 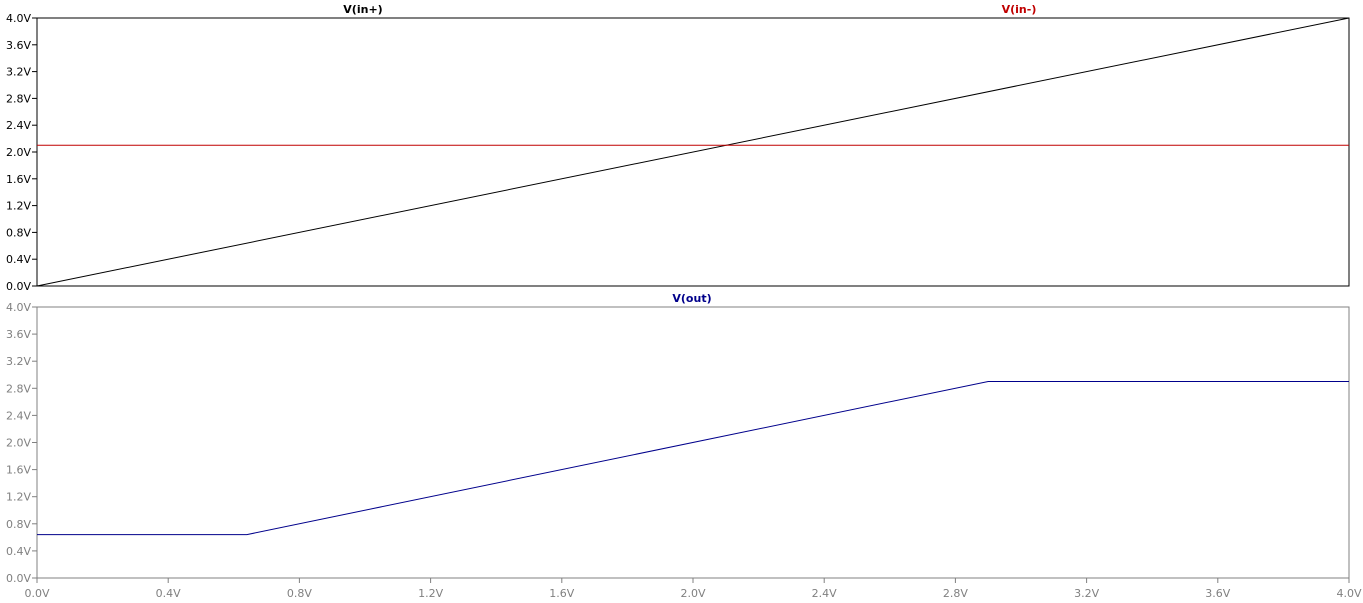 What do you see at coordinates (1348, 593) in the screenshot?
I see `x-tick-label: 4.0V` at bounding box center [1348, 593].